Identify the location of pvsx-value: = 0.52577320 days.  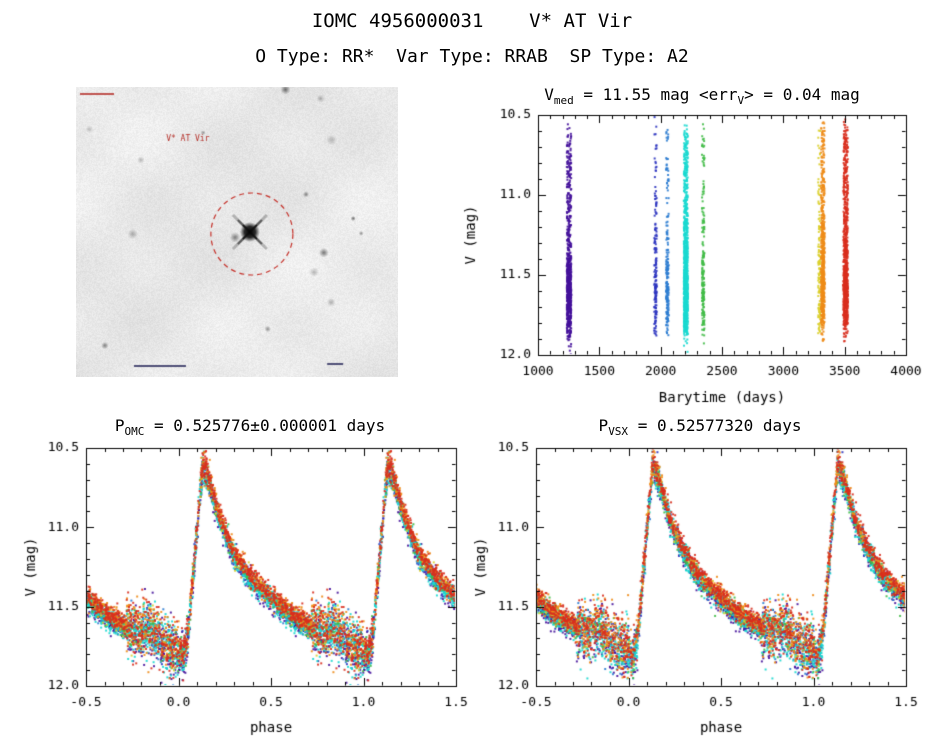
(715, 425).